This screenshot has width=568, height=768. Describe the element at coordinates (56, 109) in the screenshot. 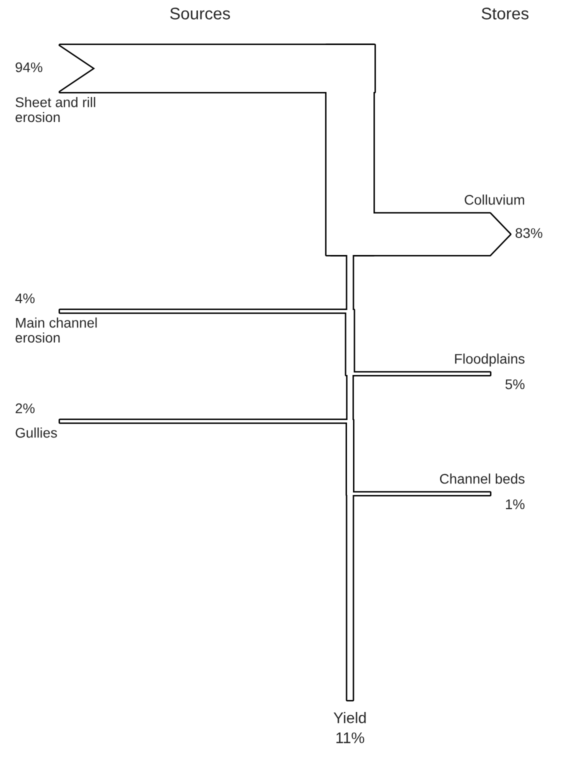

I see `category-label: Sheet and rill erosion` at that location.